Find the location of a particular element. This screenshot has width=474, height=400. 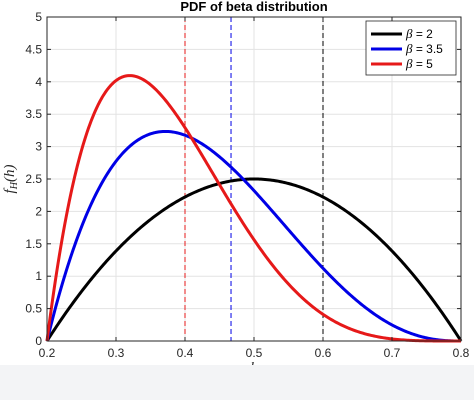

y-tick-label-1: 0.5 is located at coordinates (33, 309).